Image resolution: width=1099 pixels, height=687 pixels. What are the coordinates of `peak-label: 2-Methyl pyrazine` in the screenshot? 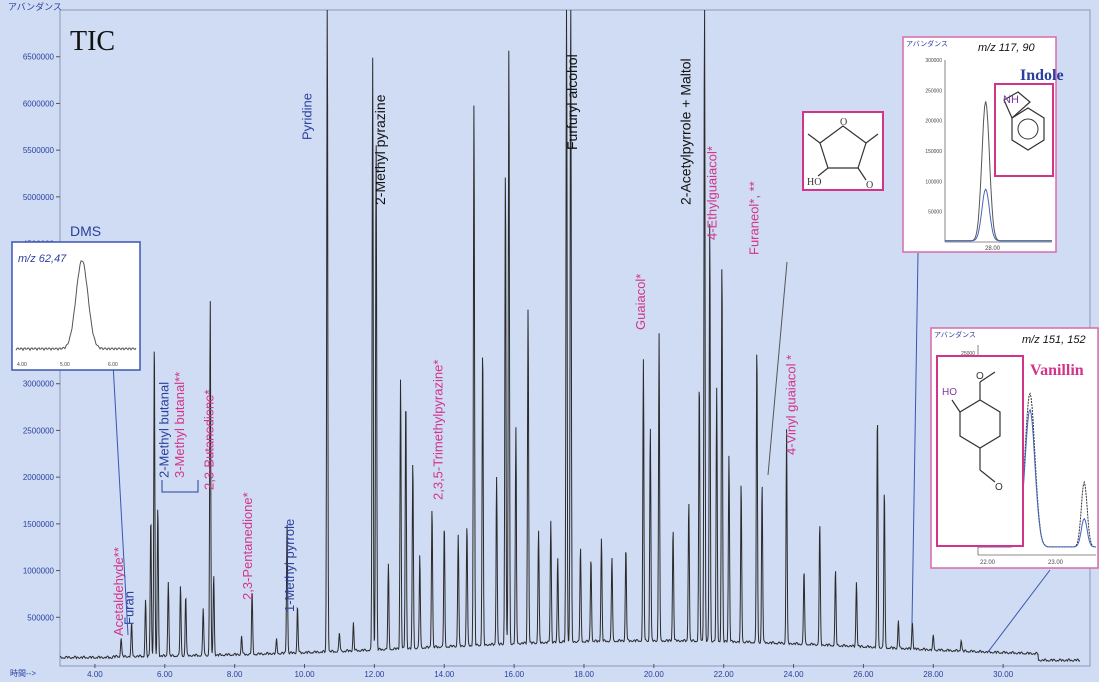 It's located at (380, 149).